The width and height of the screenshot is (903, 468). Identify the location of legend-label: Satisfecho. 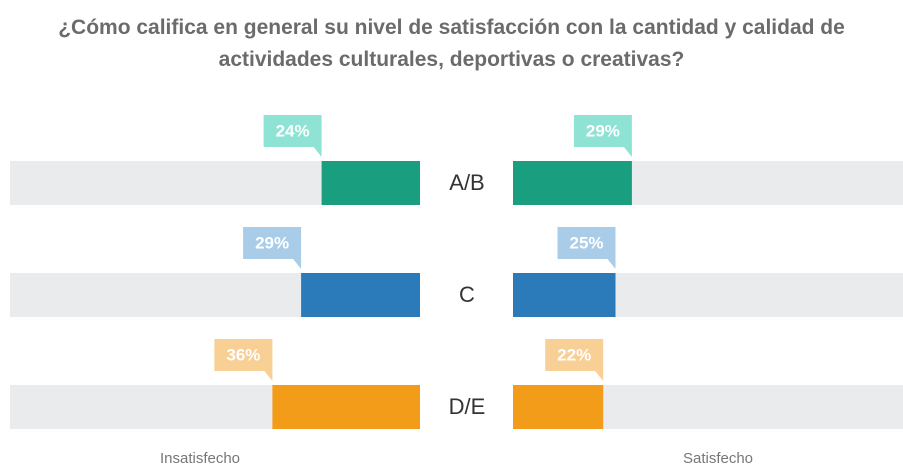
(718, 458).